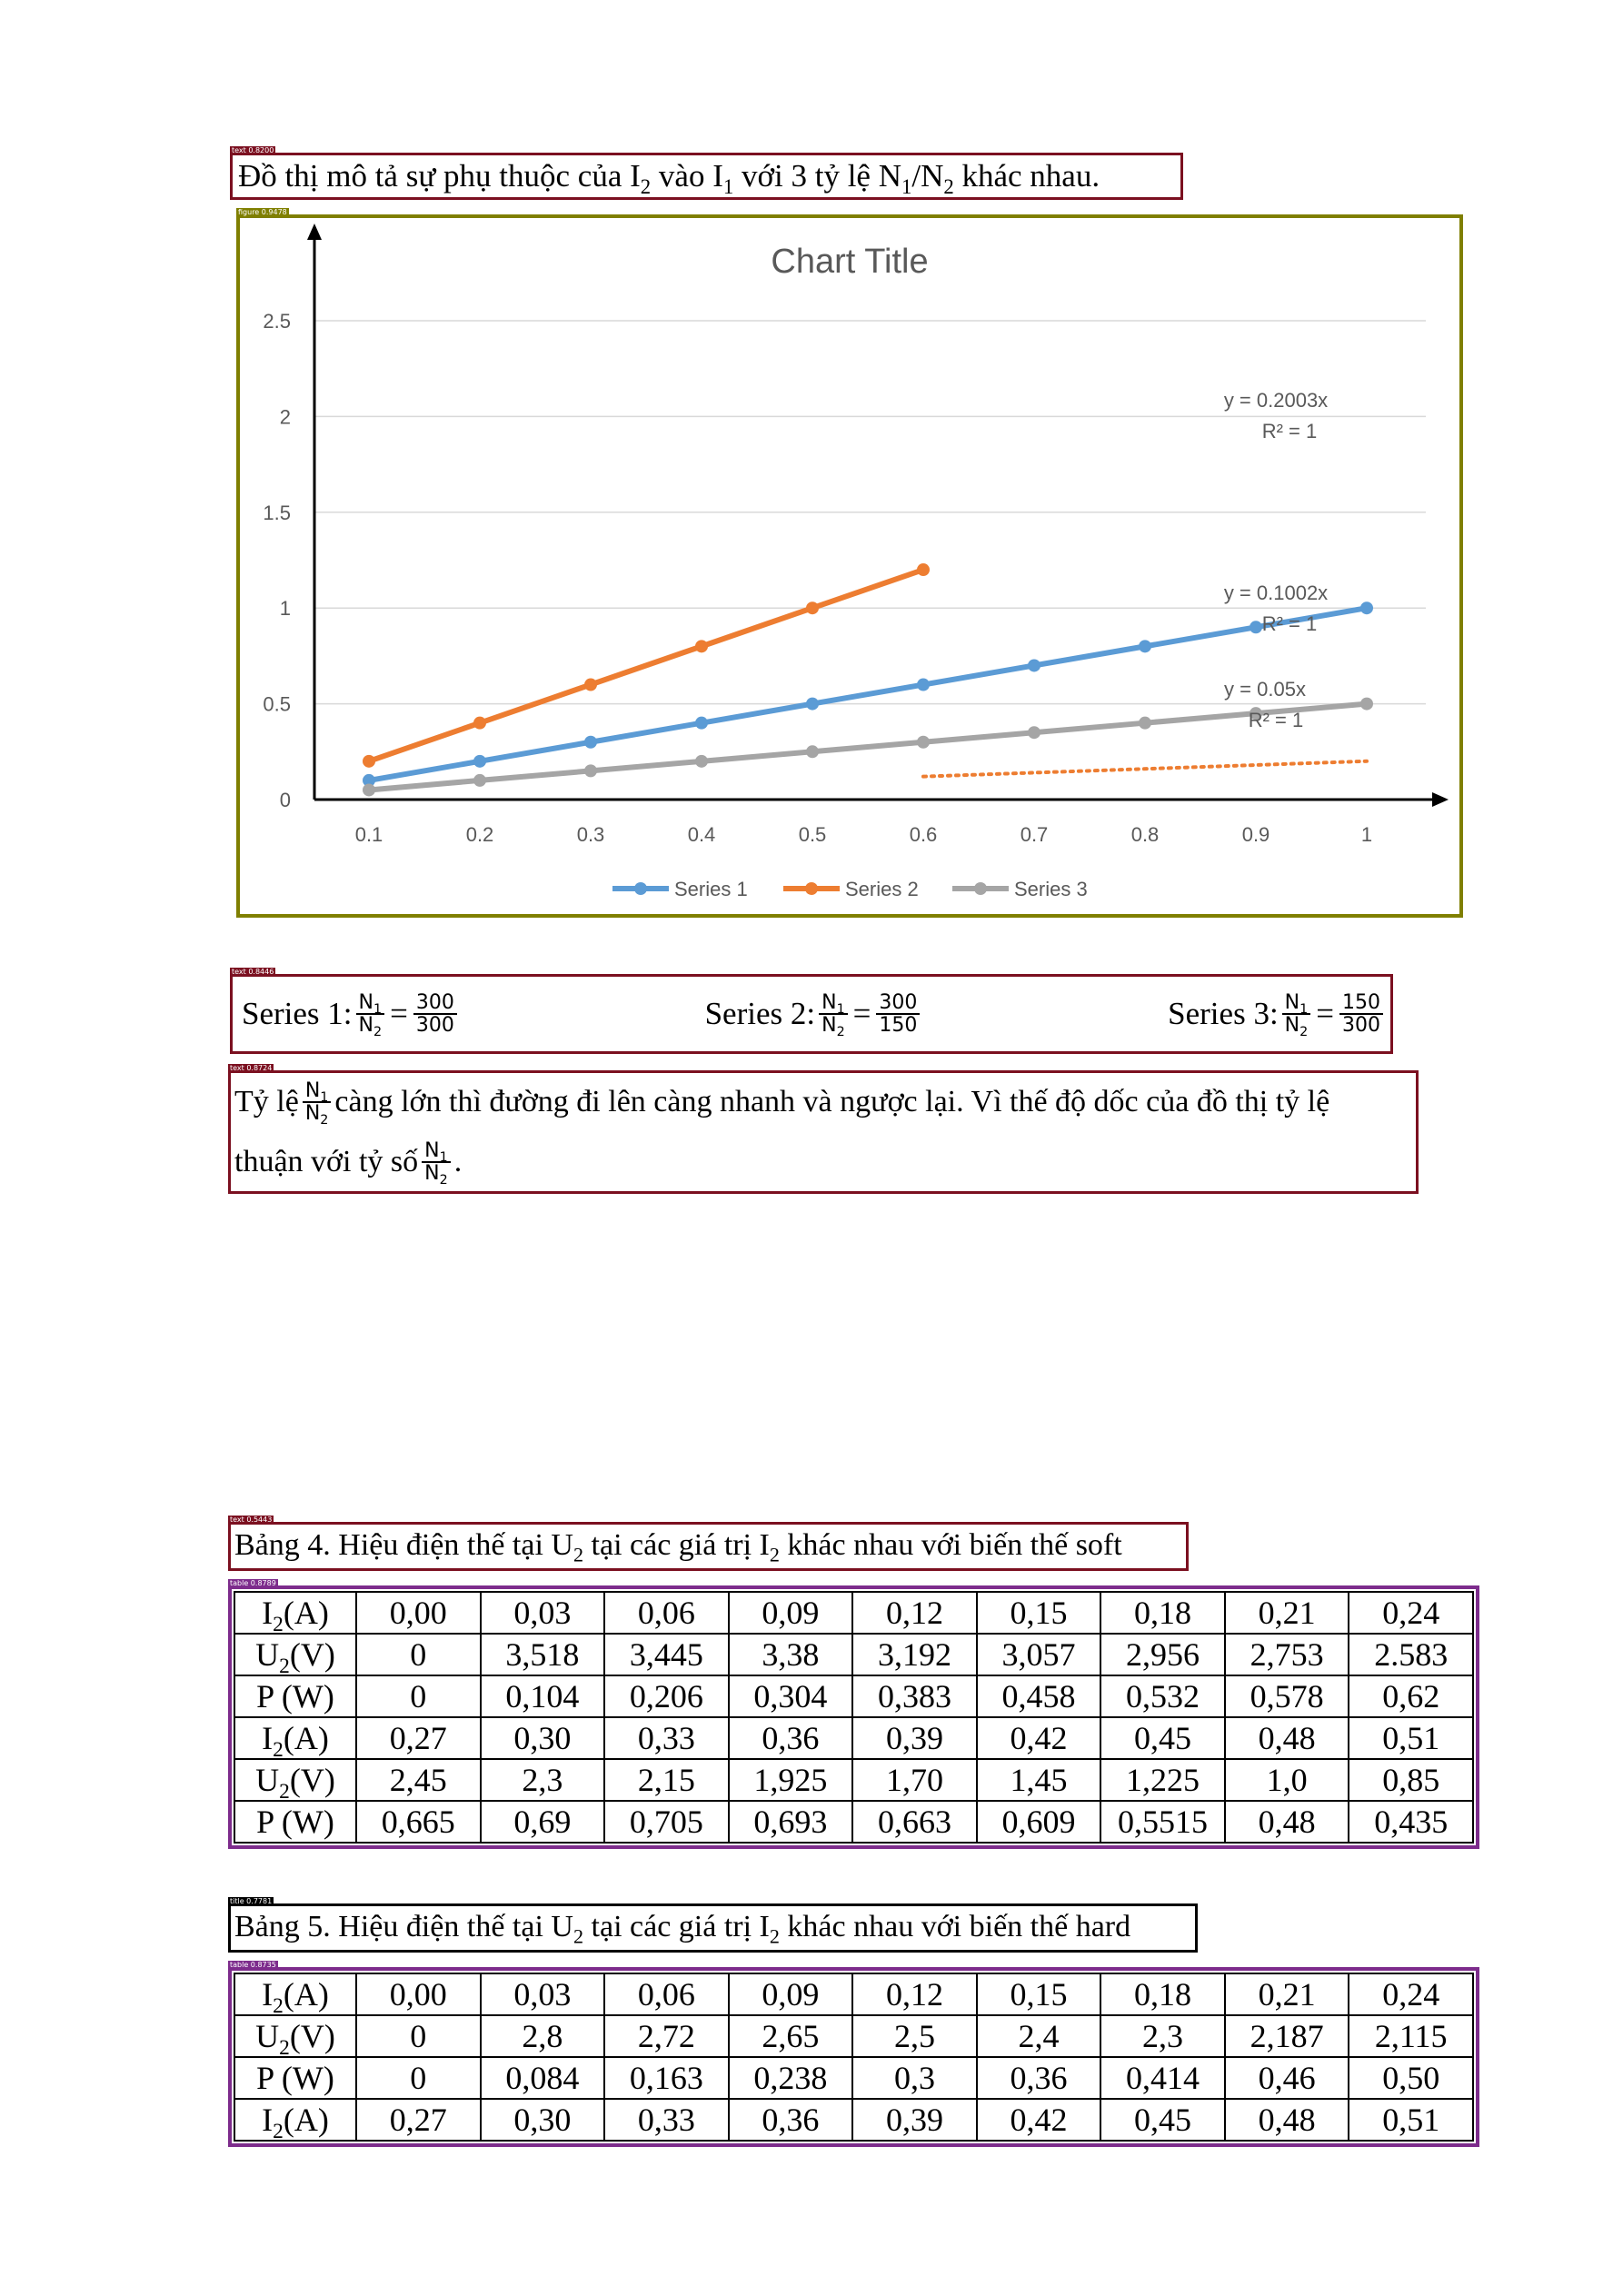 This screenshot has height=2296, width=1623. Describe the element at coordinates (1163, 1613) in the screenshot. I see `table-cell: 0,18` at that location.